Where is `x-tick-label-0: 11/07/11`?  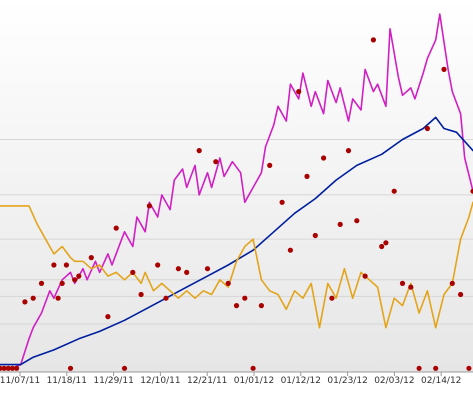
x-tick-label-0: 11/07/11 is located at coordinates (20, 381).